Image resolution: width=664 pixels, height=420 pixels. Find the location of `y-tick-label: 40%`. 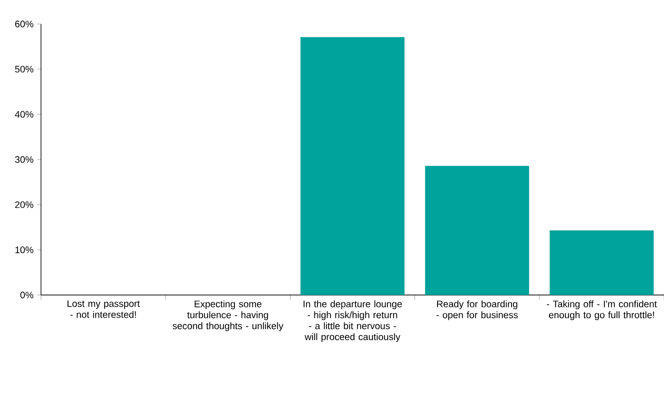

y-tick-label: 40% is located at coordinates (24, 114).